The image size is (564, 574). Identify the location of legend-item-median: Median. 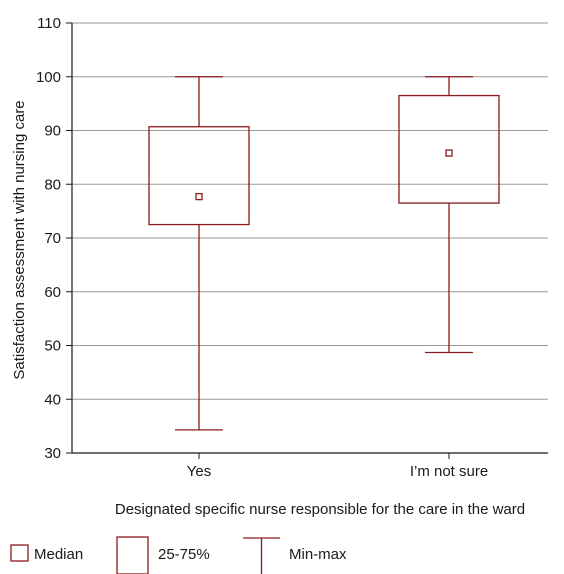
(46, 553).